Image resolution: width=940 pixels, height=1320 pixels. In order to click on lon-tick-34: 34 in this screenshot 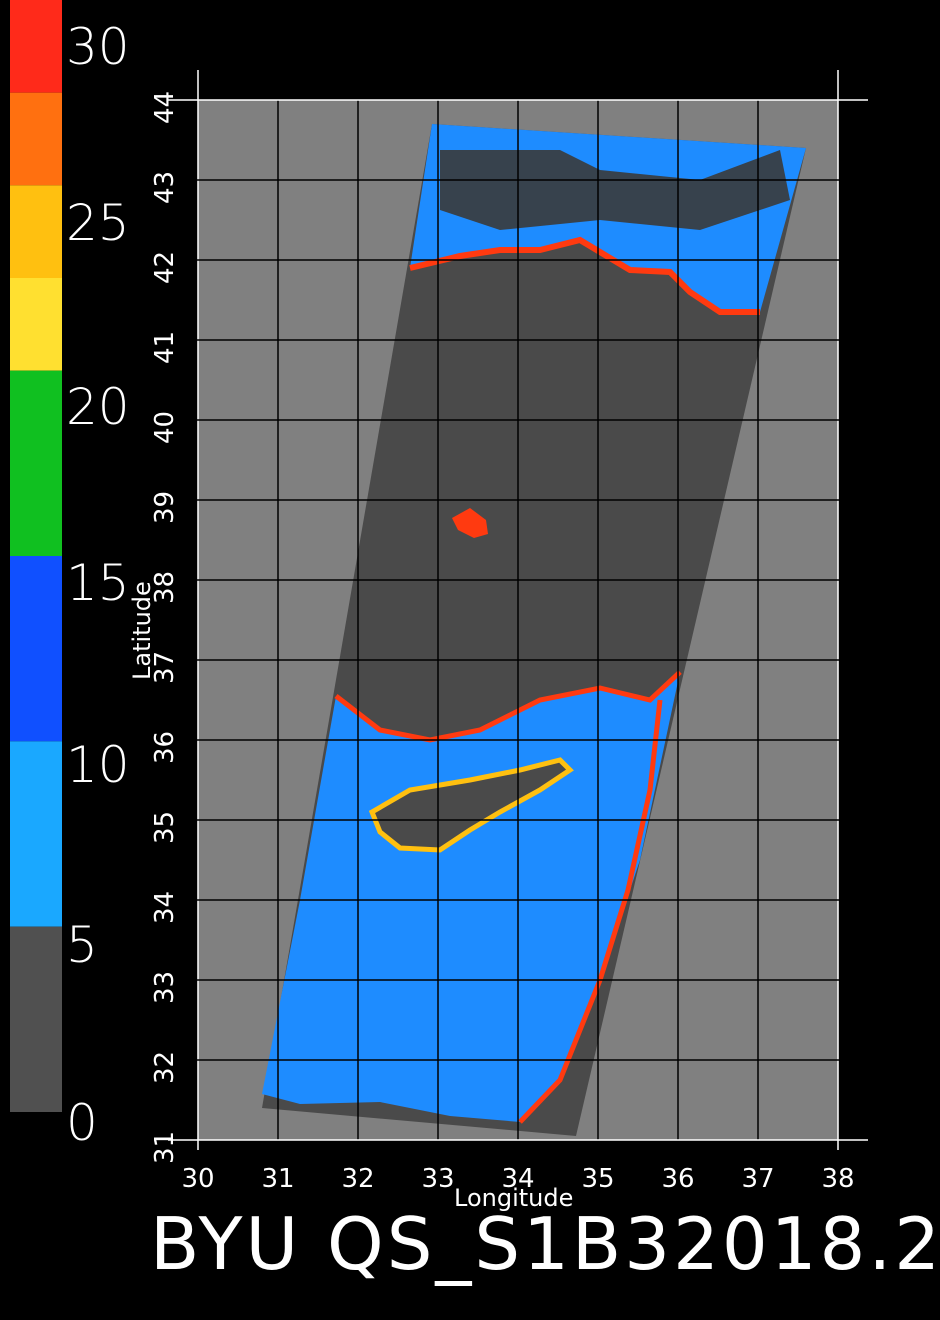, I will do `click(518, 1179)`.